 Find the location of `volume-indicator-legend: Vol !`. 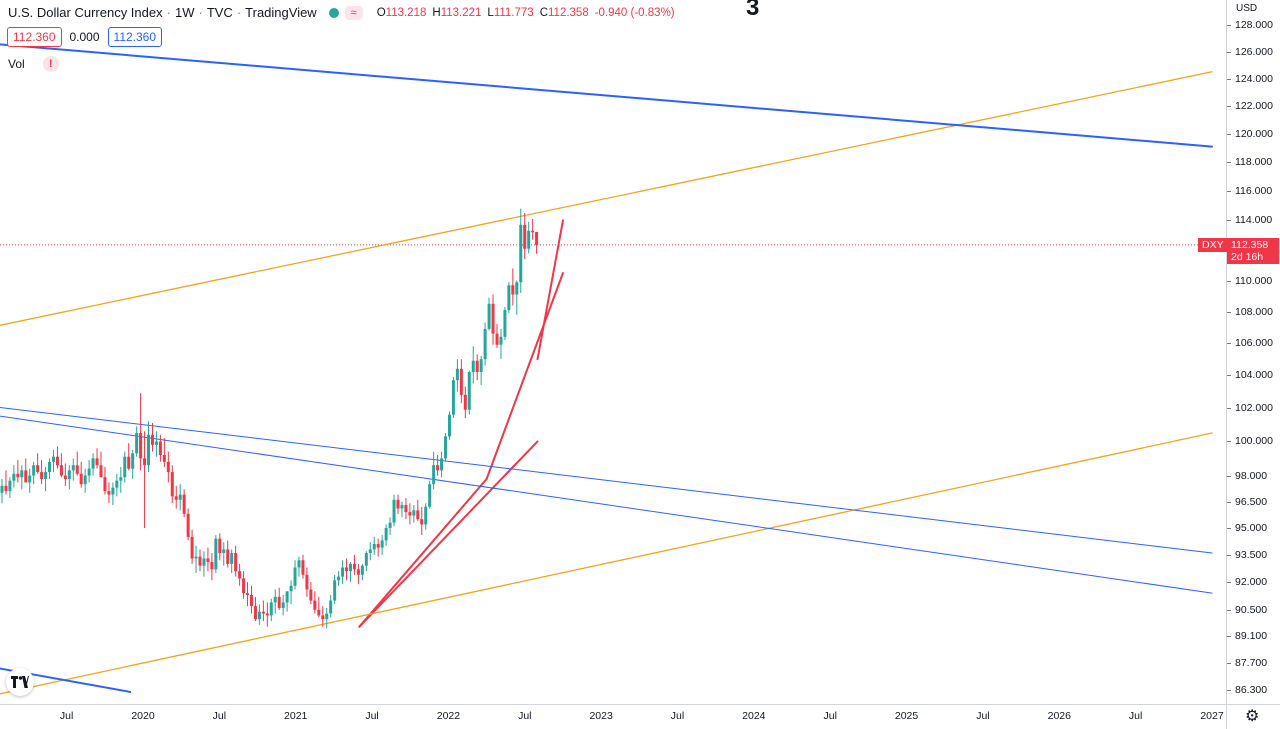

volume-indicator-legend: Vol ! is located at coordinates (33, 64).